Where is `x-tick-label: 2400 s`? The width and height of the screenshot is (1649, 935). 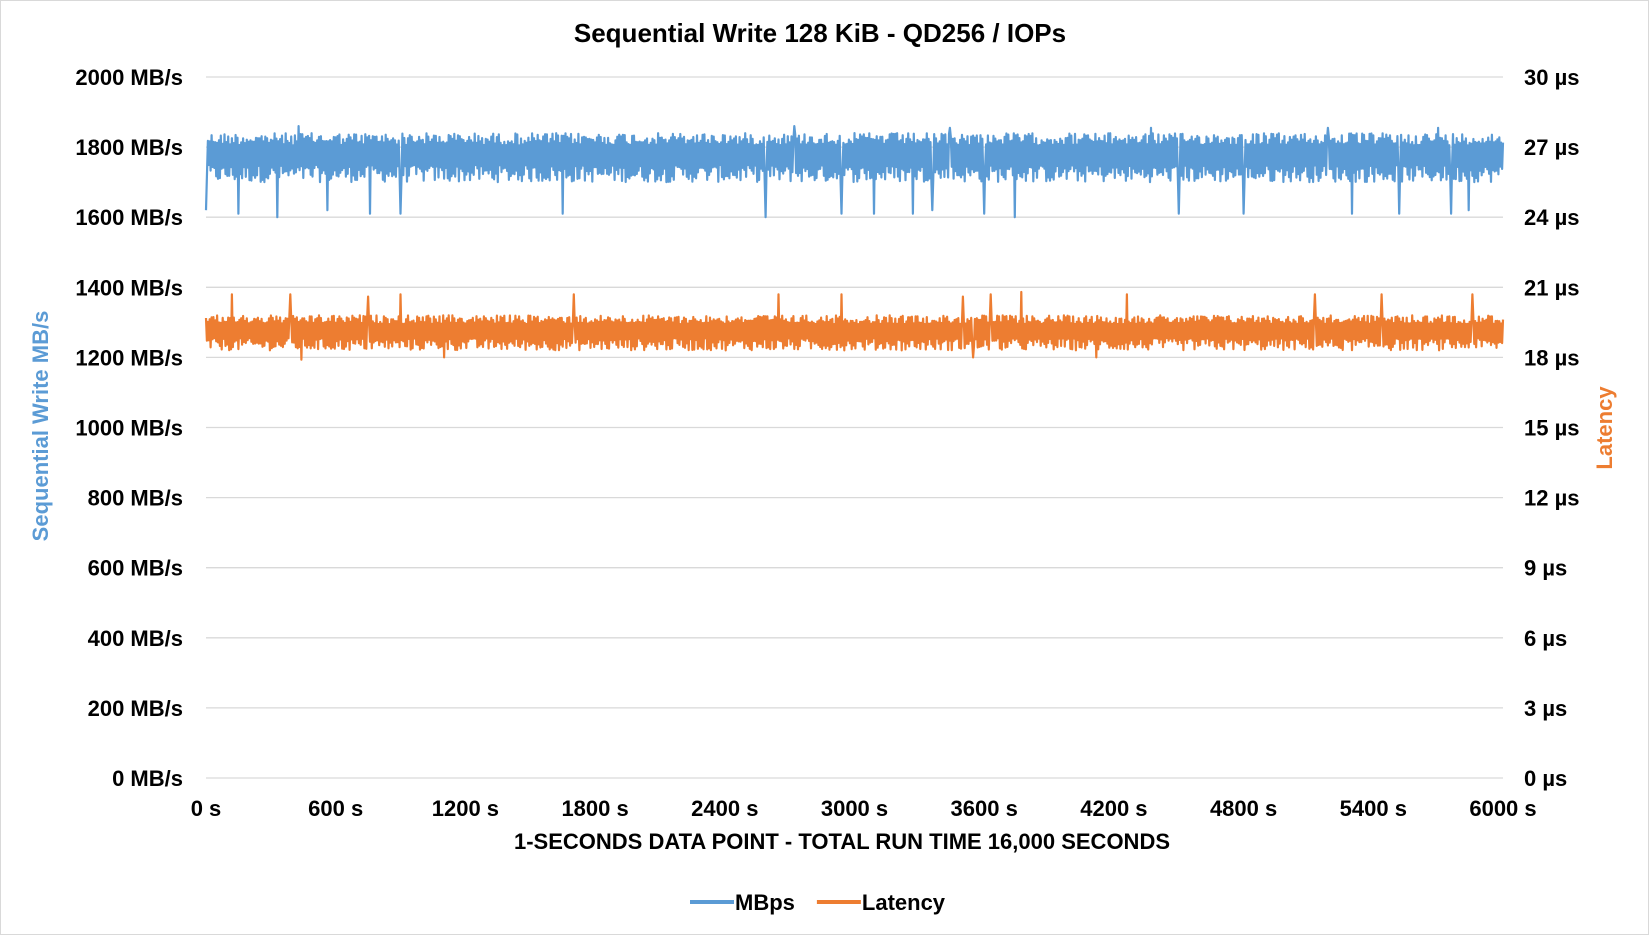 x-tick-label: 2400 s is located at coordinates (724, 808).